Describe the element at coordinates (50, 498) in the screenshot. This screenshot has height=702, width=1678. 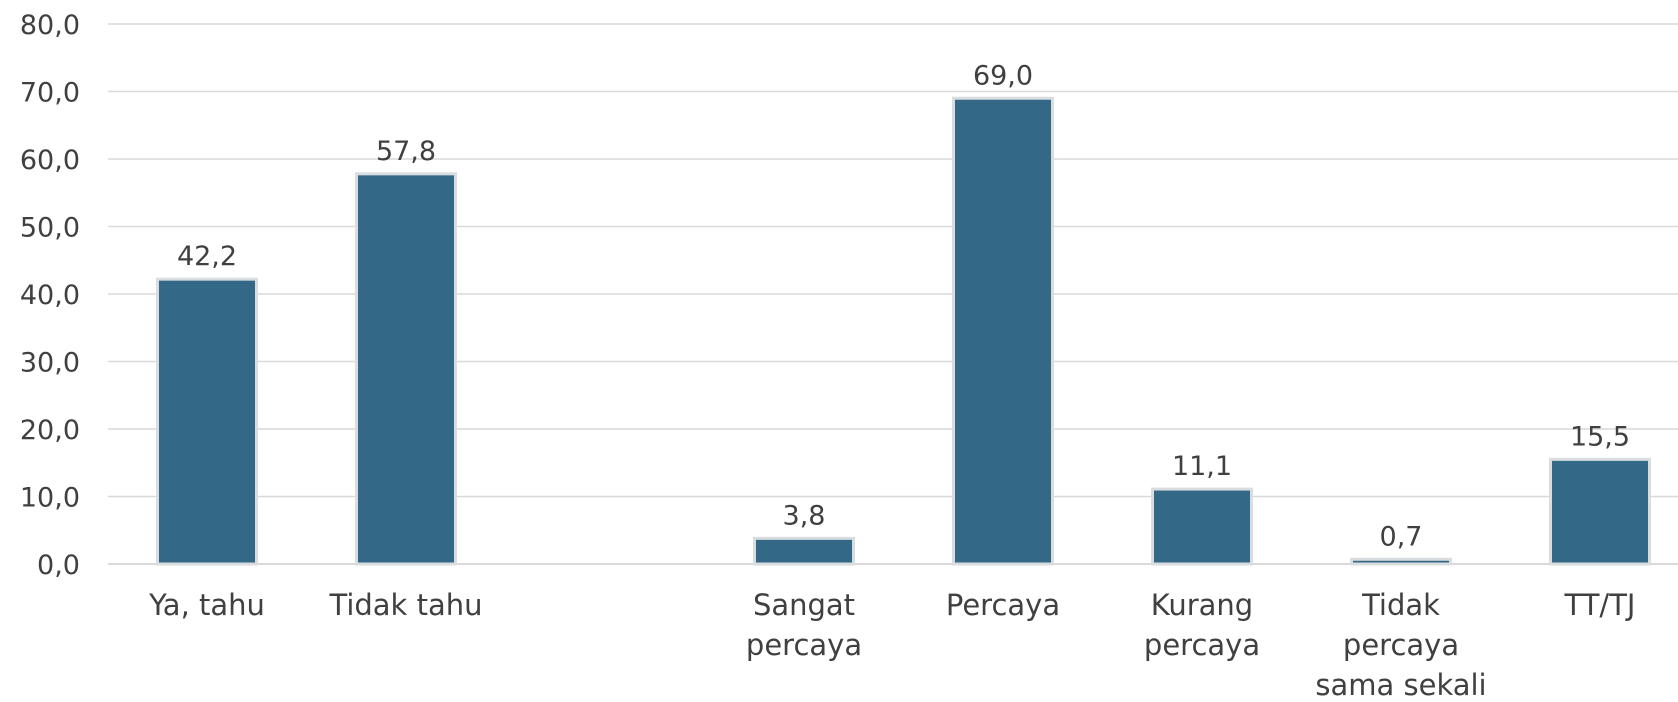
I see `y-tick-label: 10,0` at that location.